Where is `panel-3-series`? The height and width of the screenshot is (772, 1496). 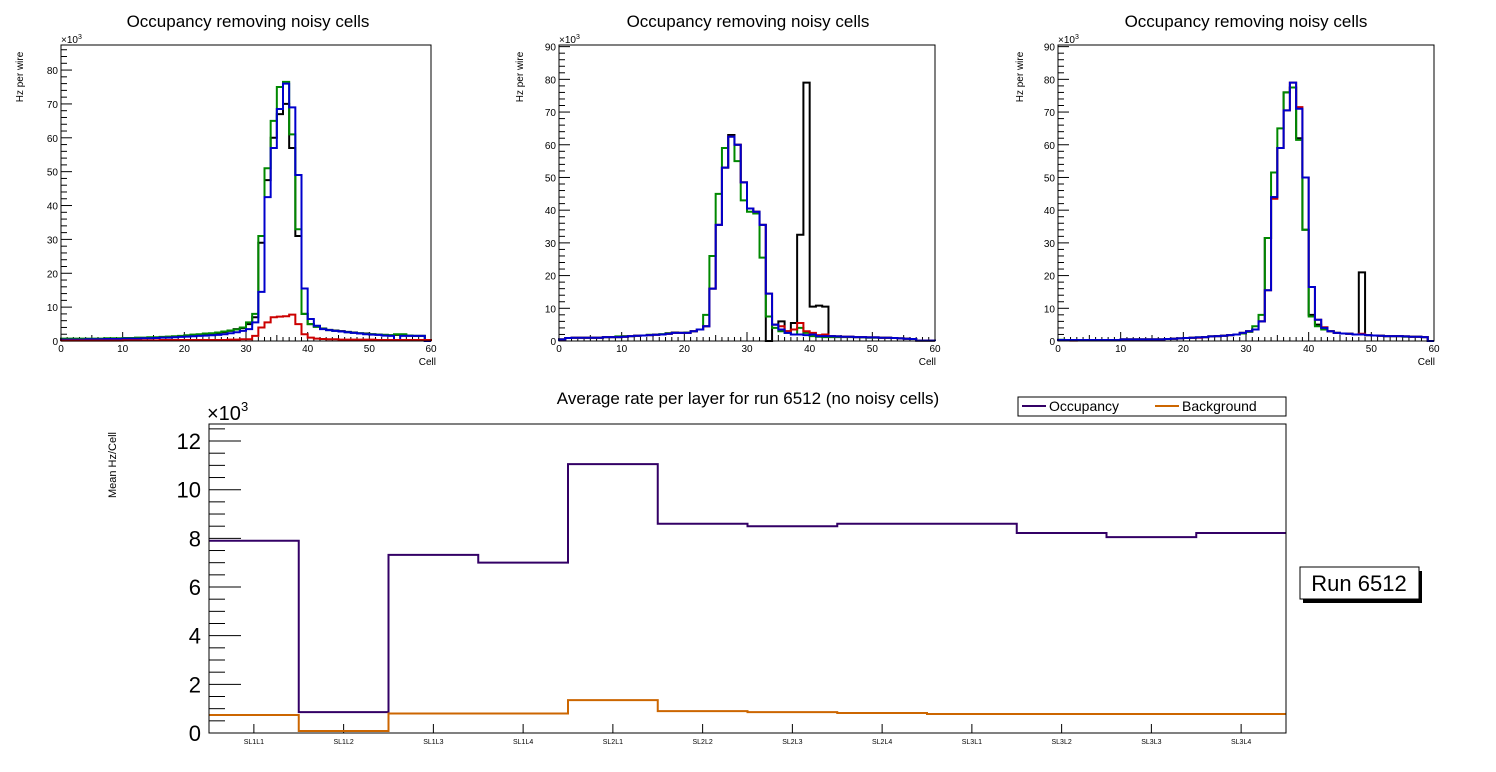
panel-3-series is located at coordinates (1245, 211).